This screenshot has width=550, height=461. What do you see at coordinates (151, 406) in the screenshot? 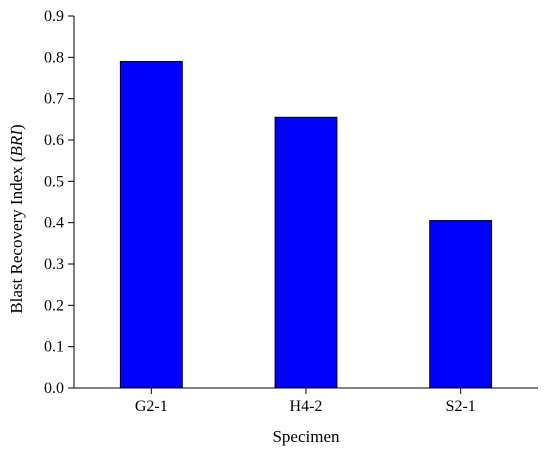
I see `x-tick-label: G2-1` at bounding box center [151, 406].